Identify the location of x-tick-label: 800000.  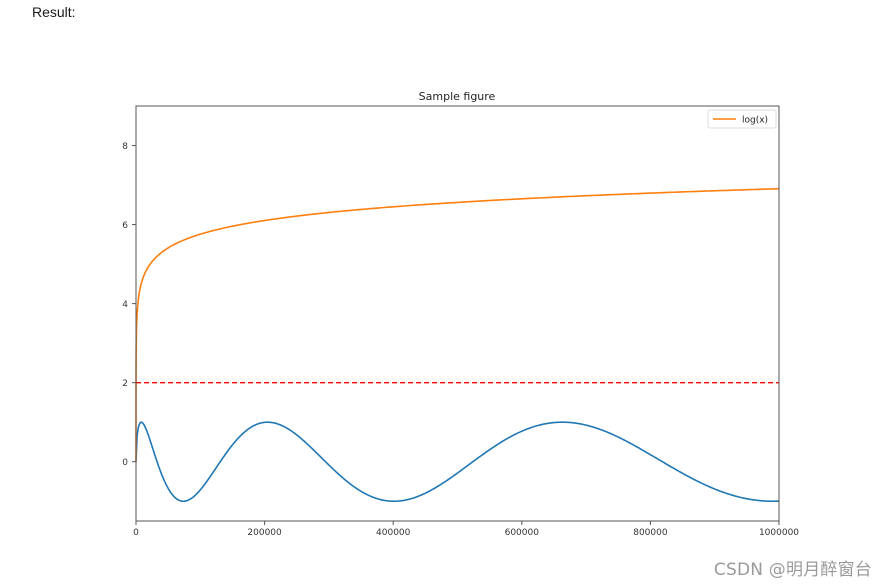
(650, 533).